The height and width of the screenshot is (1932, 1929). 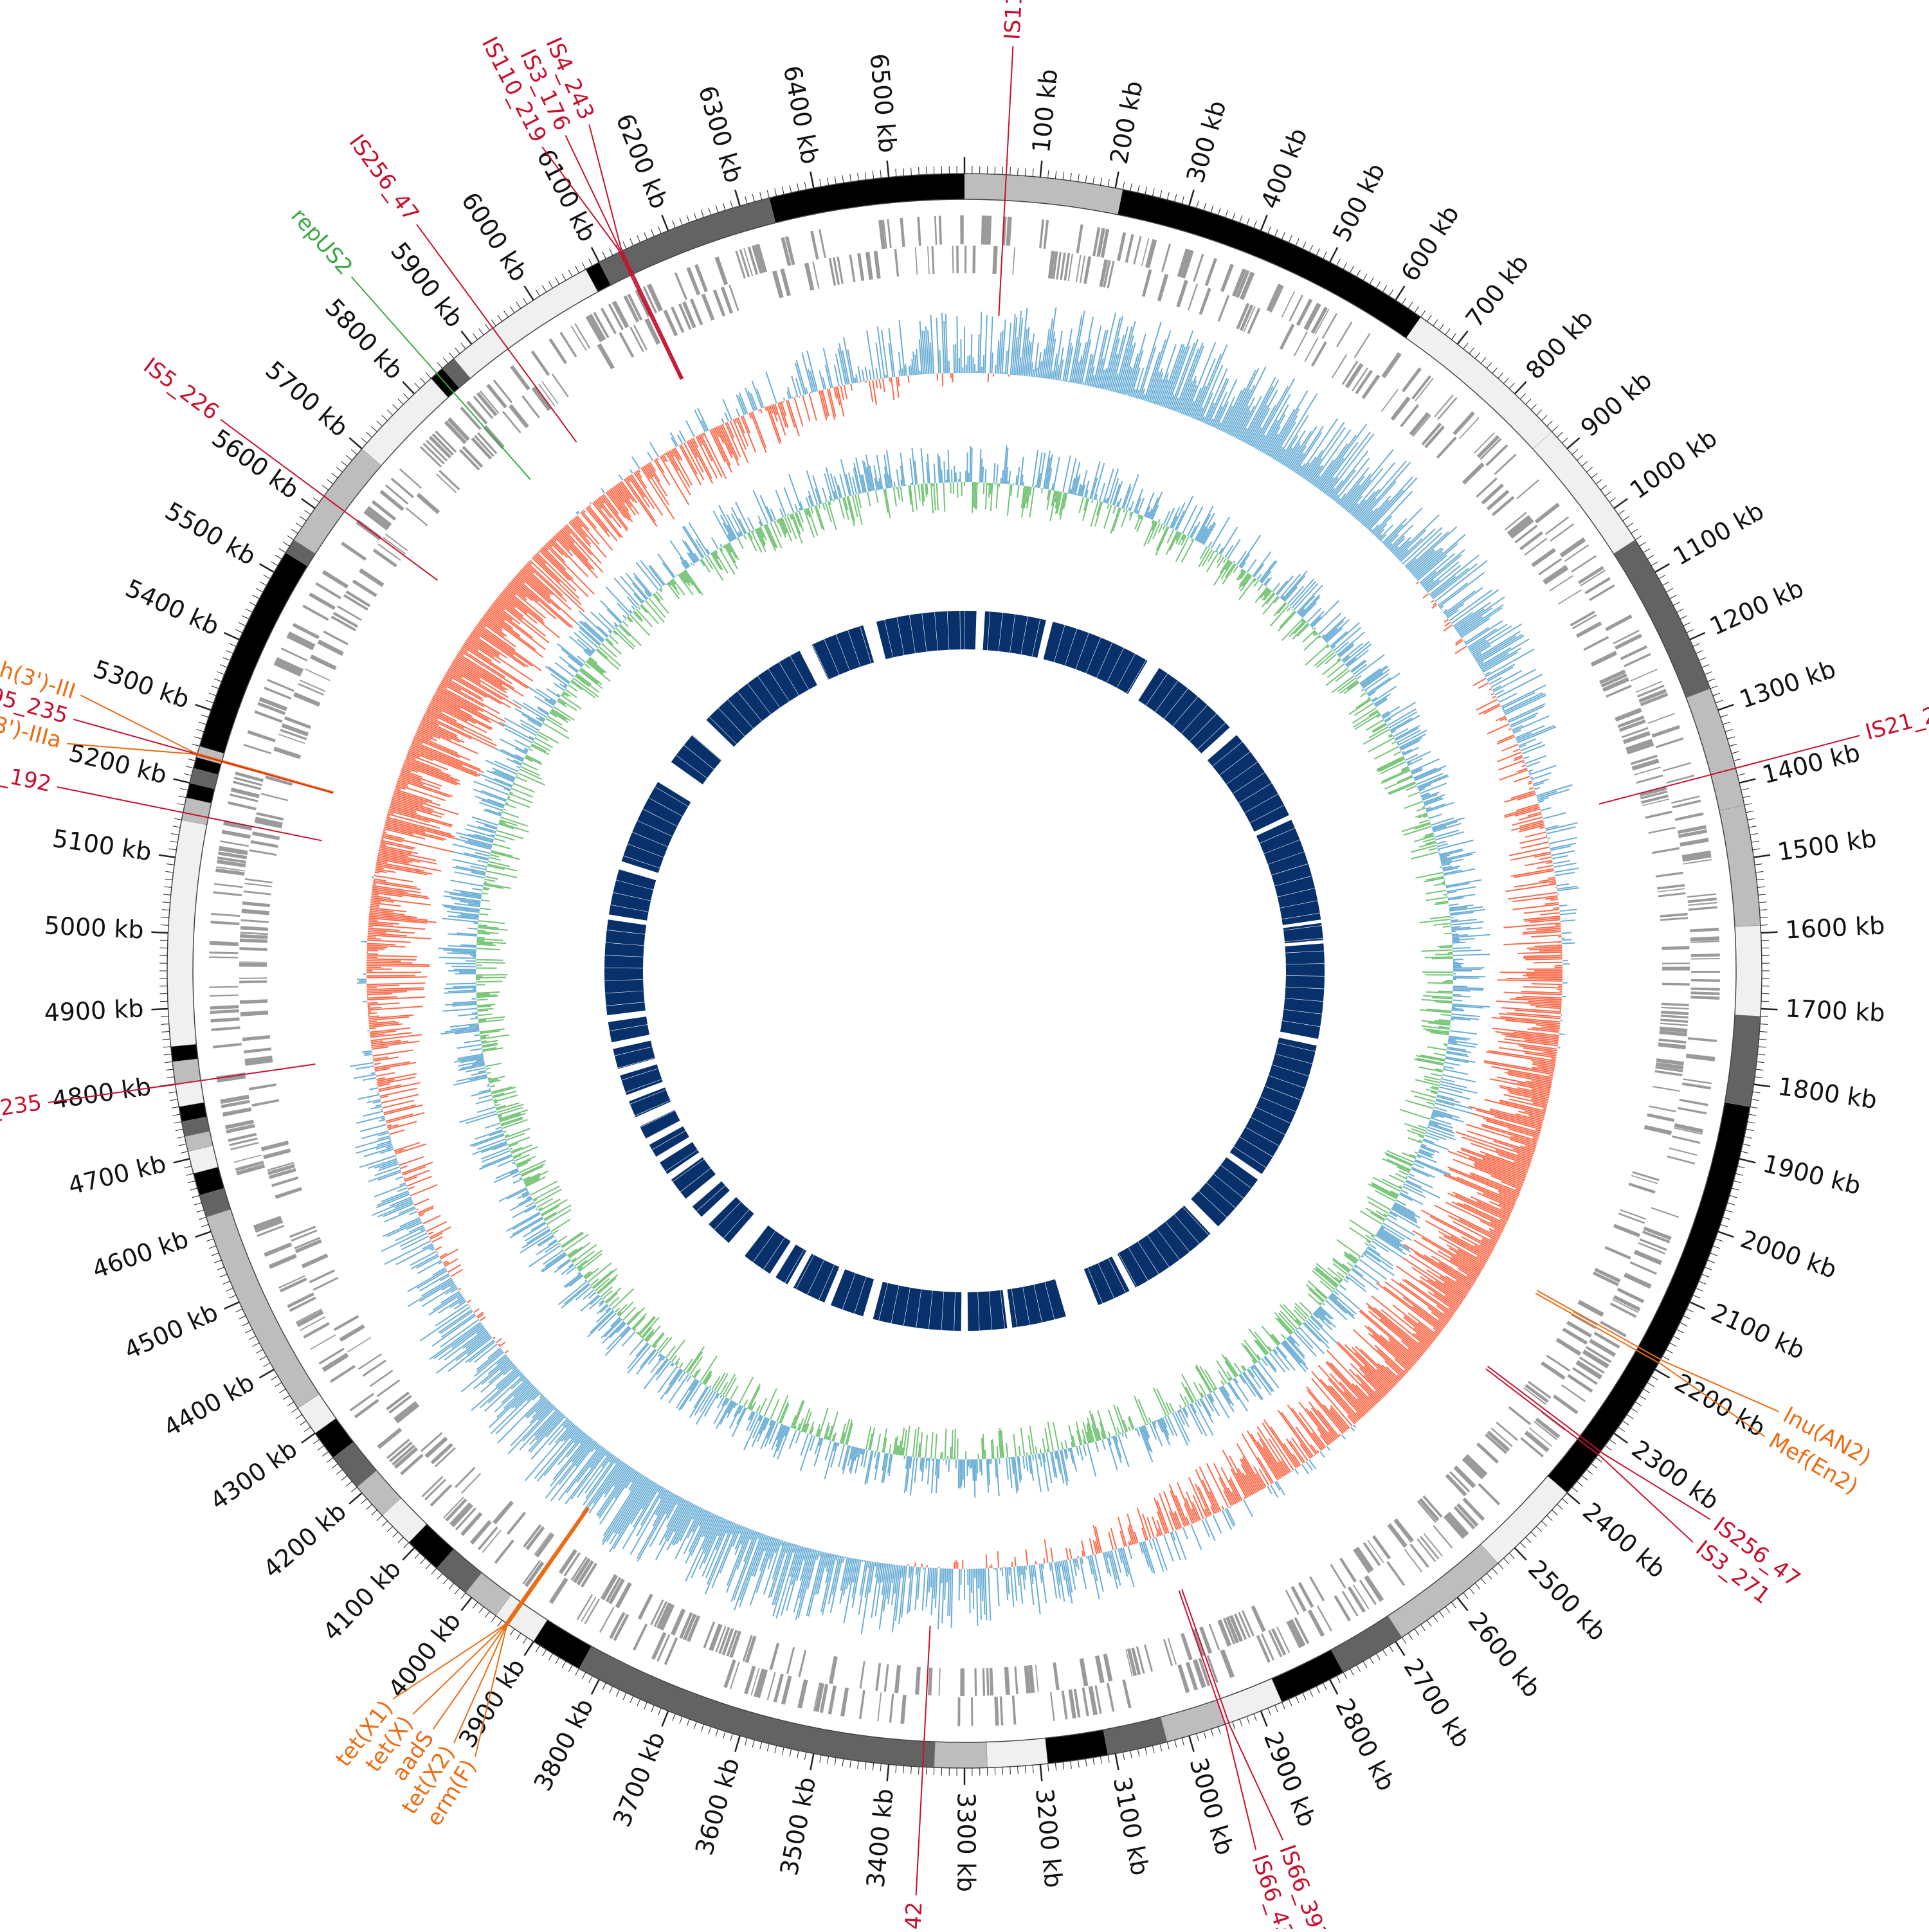 What do you see at coordinates (1504, 1654) in the screenshot?
I see `tick-label: 2600 kb` at bounding box center [1504, 1654].